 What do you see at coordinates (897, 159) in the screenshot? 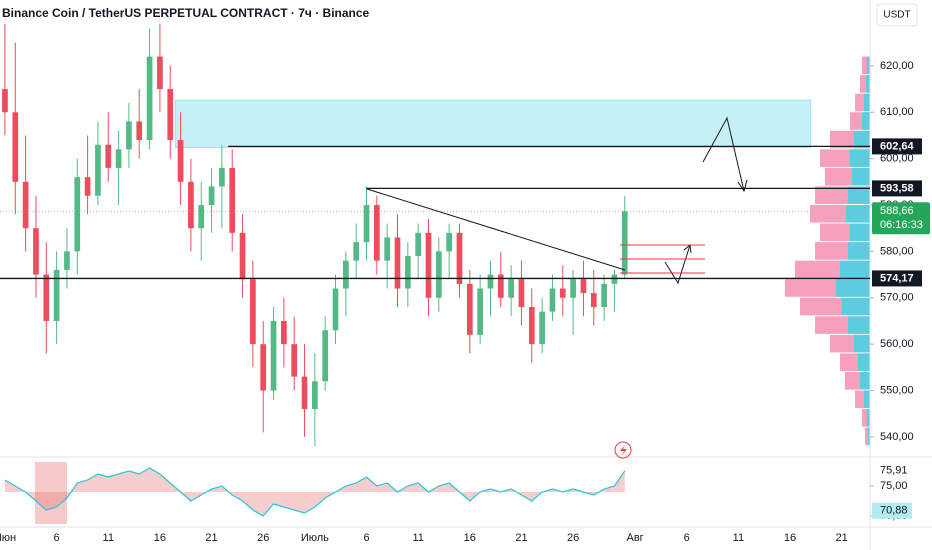
I see `y-tick-label: 600,00` at bounding box center [897, 159].